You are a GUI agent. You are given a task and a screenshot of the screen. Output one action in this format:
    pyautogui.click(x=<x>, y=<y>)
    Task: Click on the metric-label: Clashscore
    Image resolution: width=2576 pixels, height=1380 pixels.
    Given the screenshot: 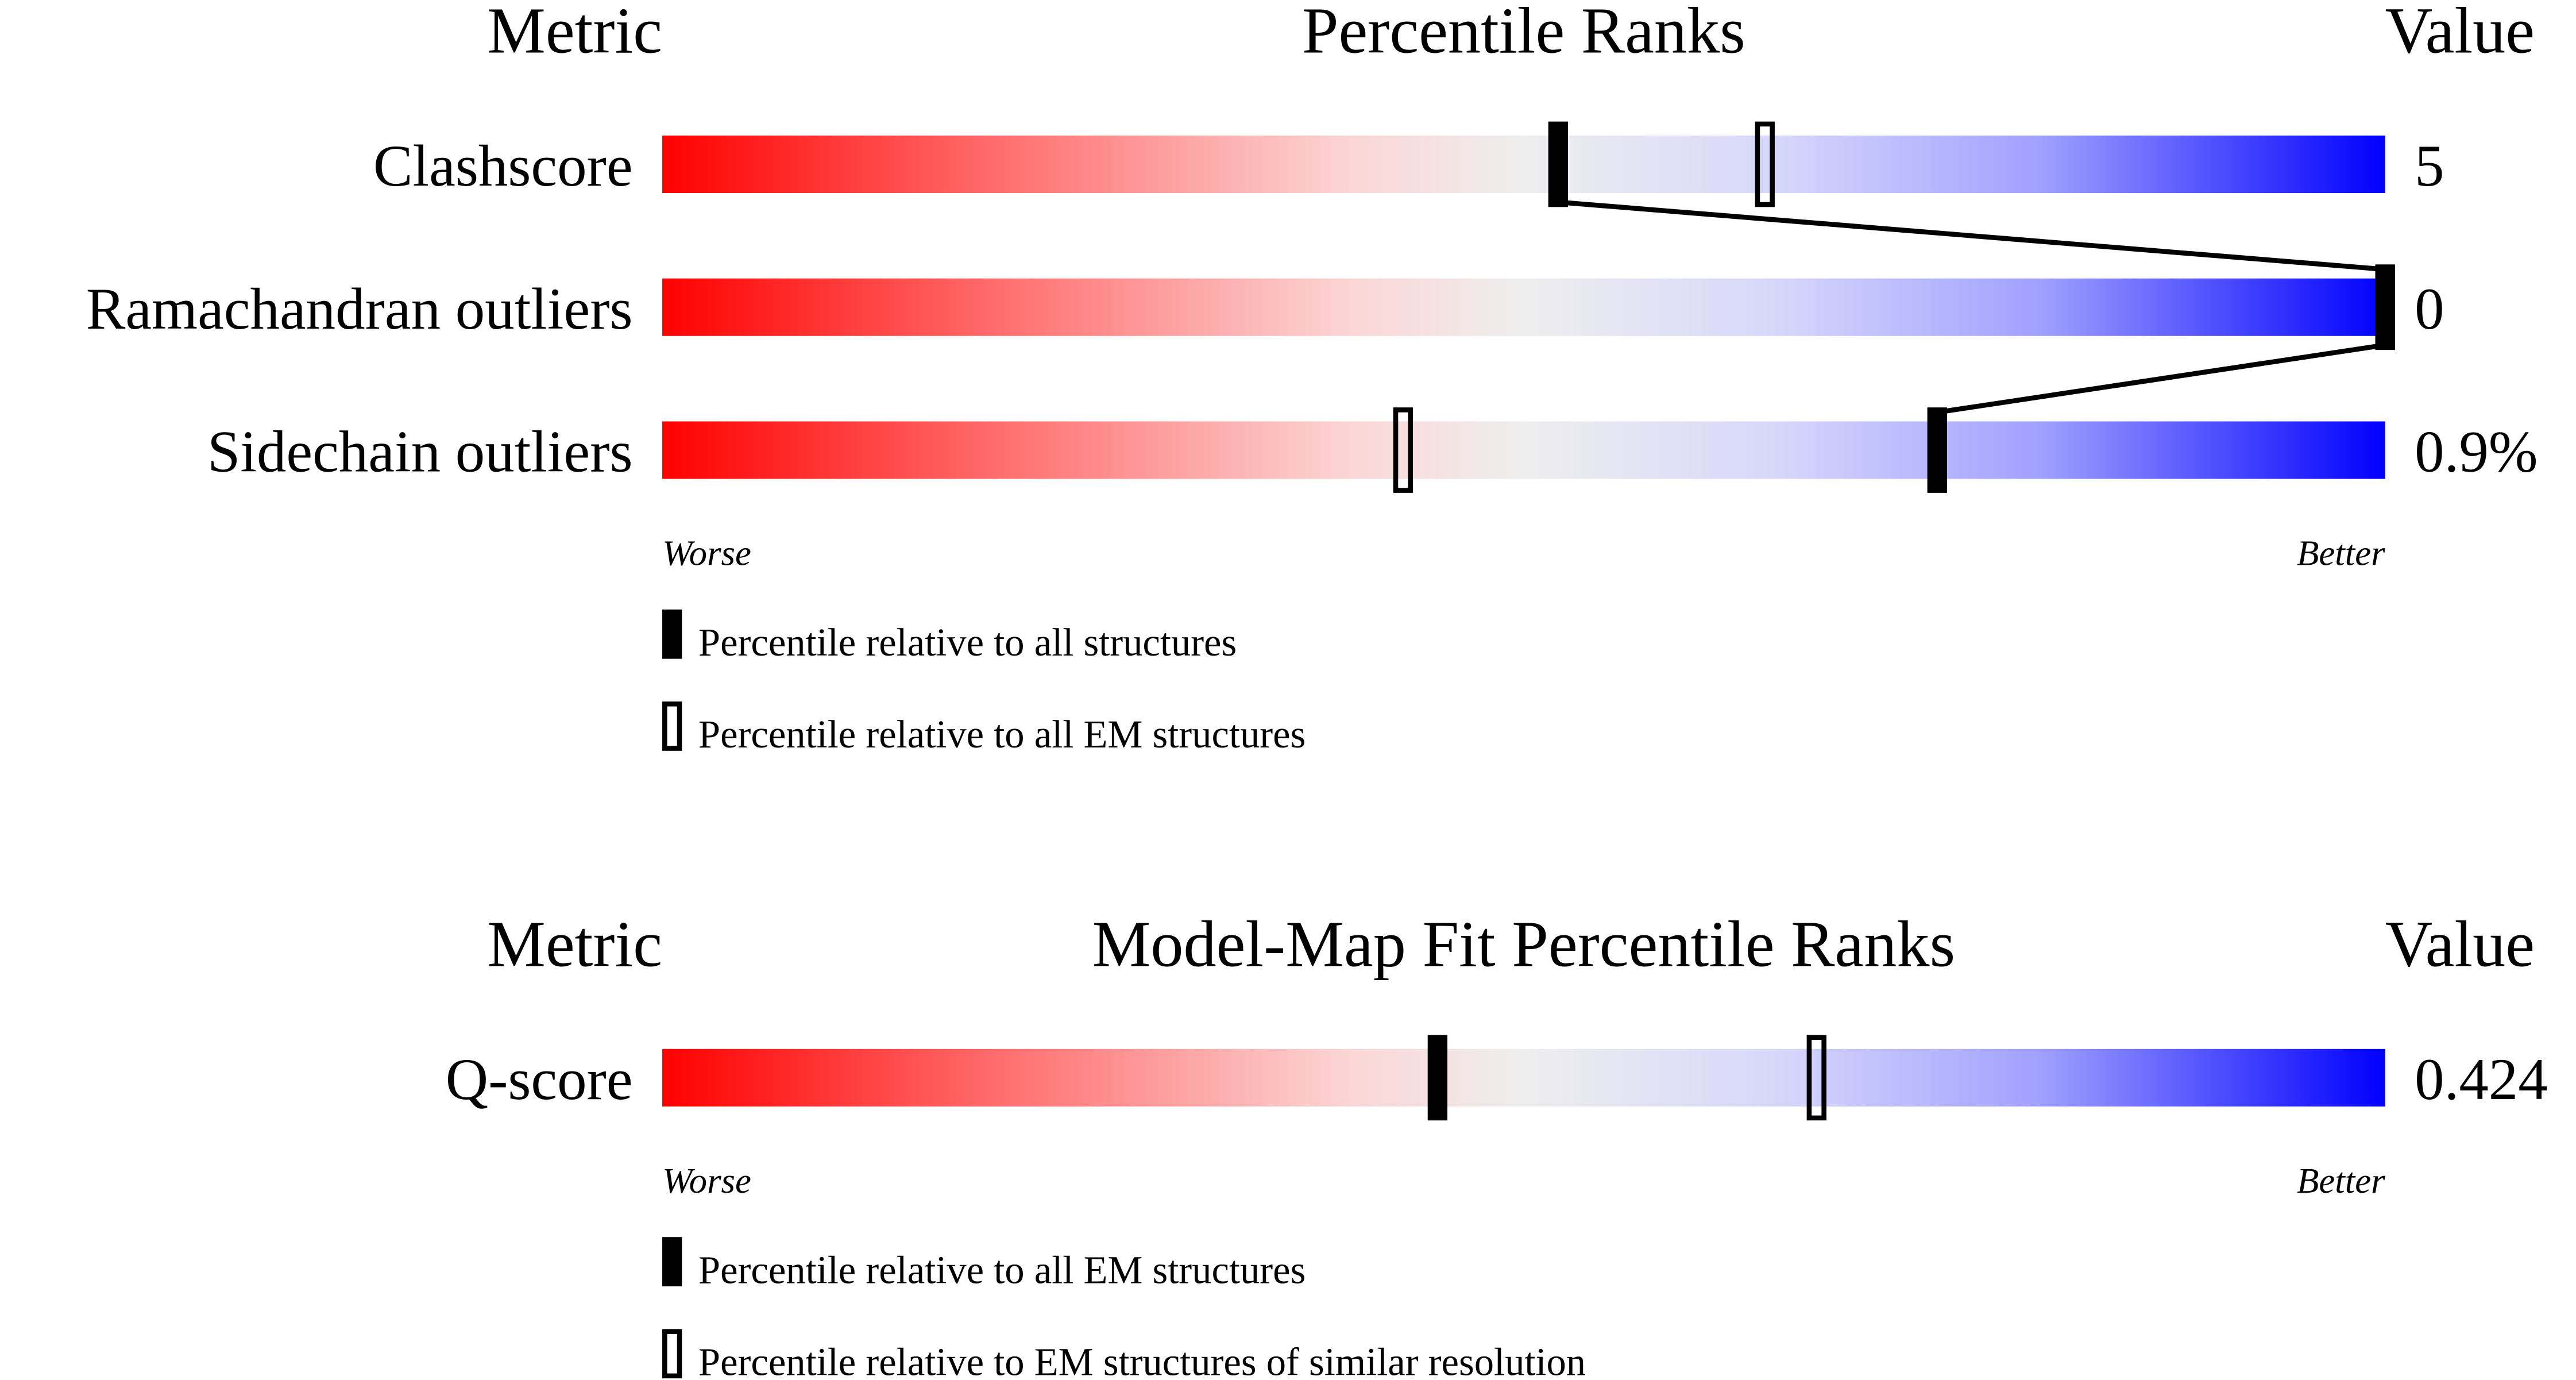 What is the action you would take?
    pyautogui.click(x=503, y=166)
    